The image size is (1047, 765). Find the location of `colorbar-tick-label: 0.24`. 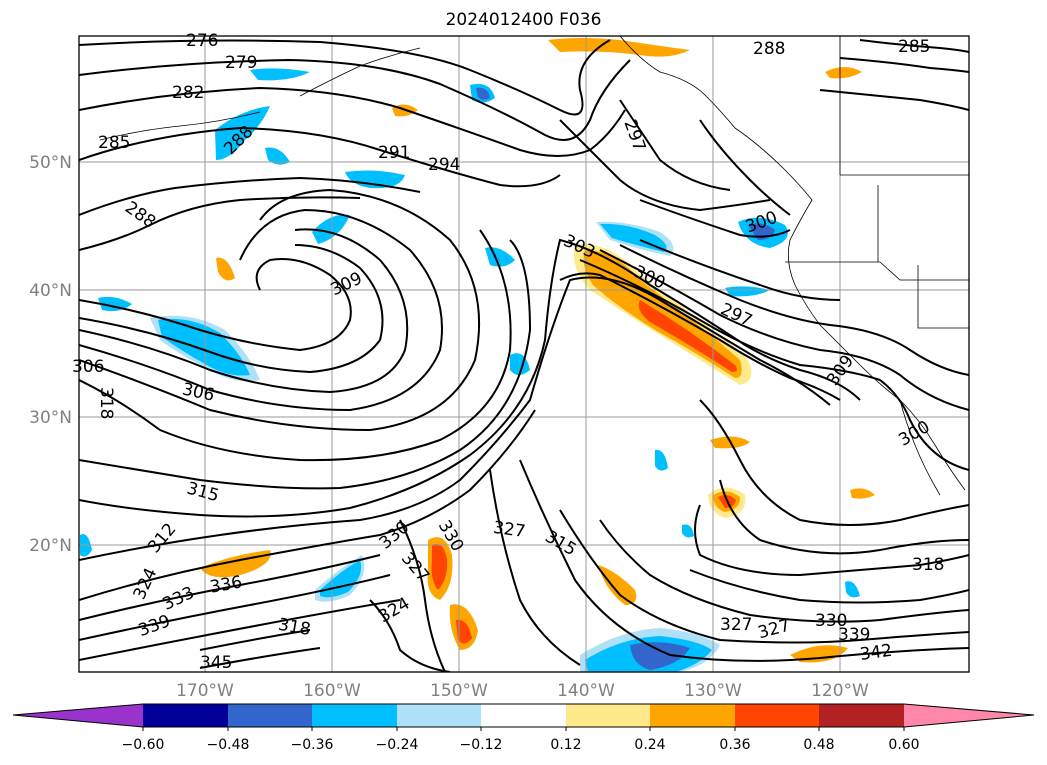

colorbar-tick-label: 0.24 is located at coordinates (649, 745).